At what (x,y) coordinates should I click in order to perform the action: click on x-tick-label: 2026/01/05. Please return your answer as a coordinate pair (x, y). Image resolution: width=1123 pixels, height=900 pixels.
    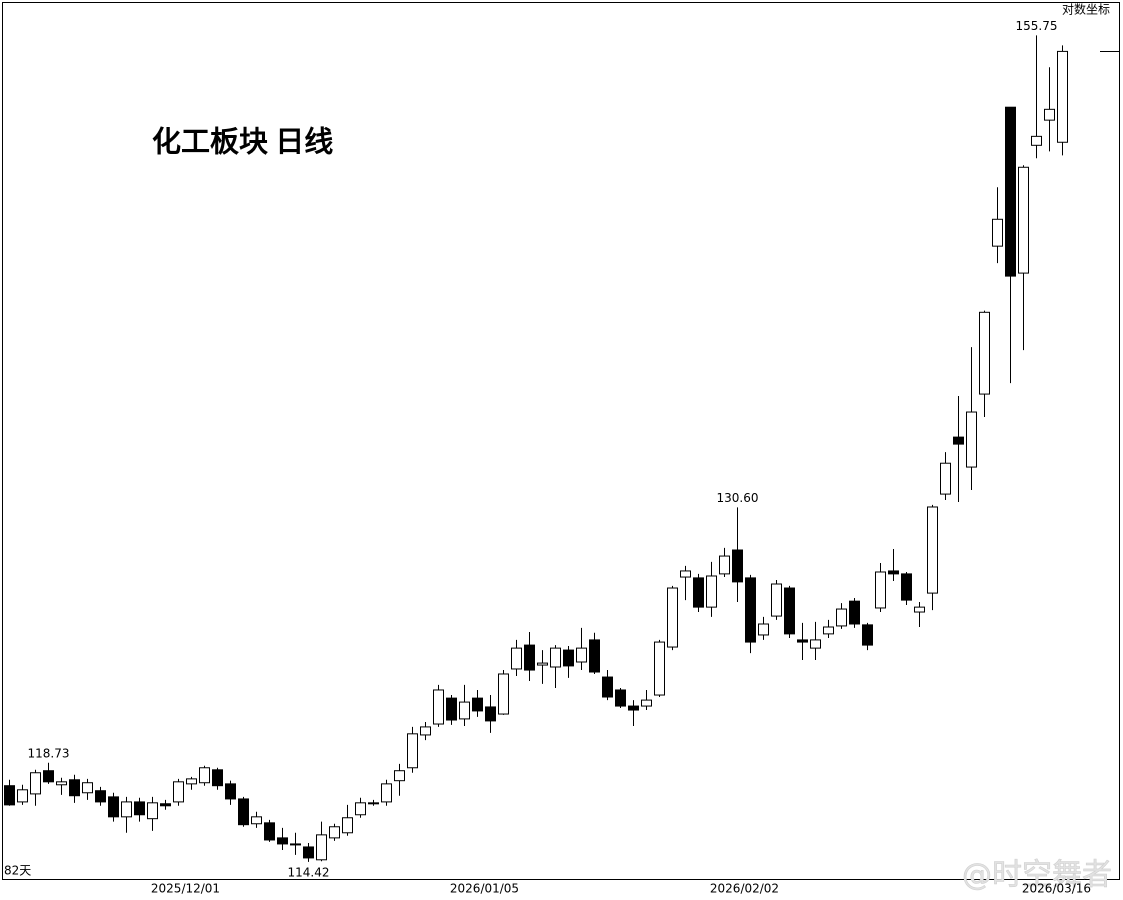
    Looking at the image, I should click on (484, 889).